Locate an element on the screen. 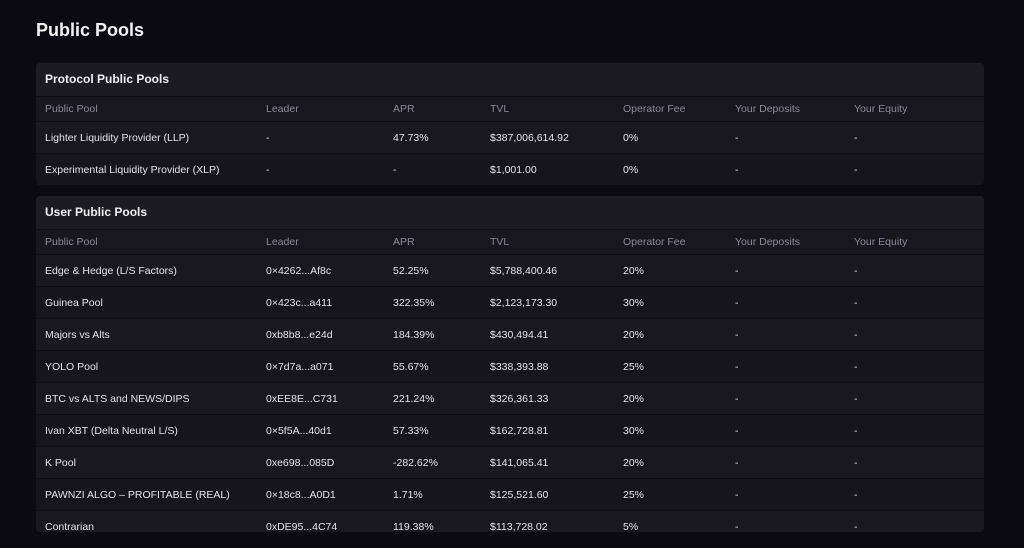  apr-cell: 52.25% is located at coordinates (432, 270).